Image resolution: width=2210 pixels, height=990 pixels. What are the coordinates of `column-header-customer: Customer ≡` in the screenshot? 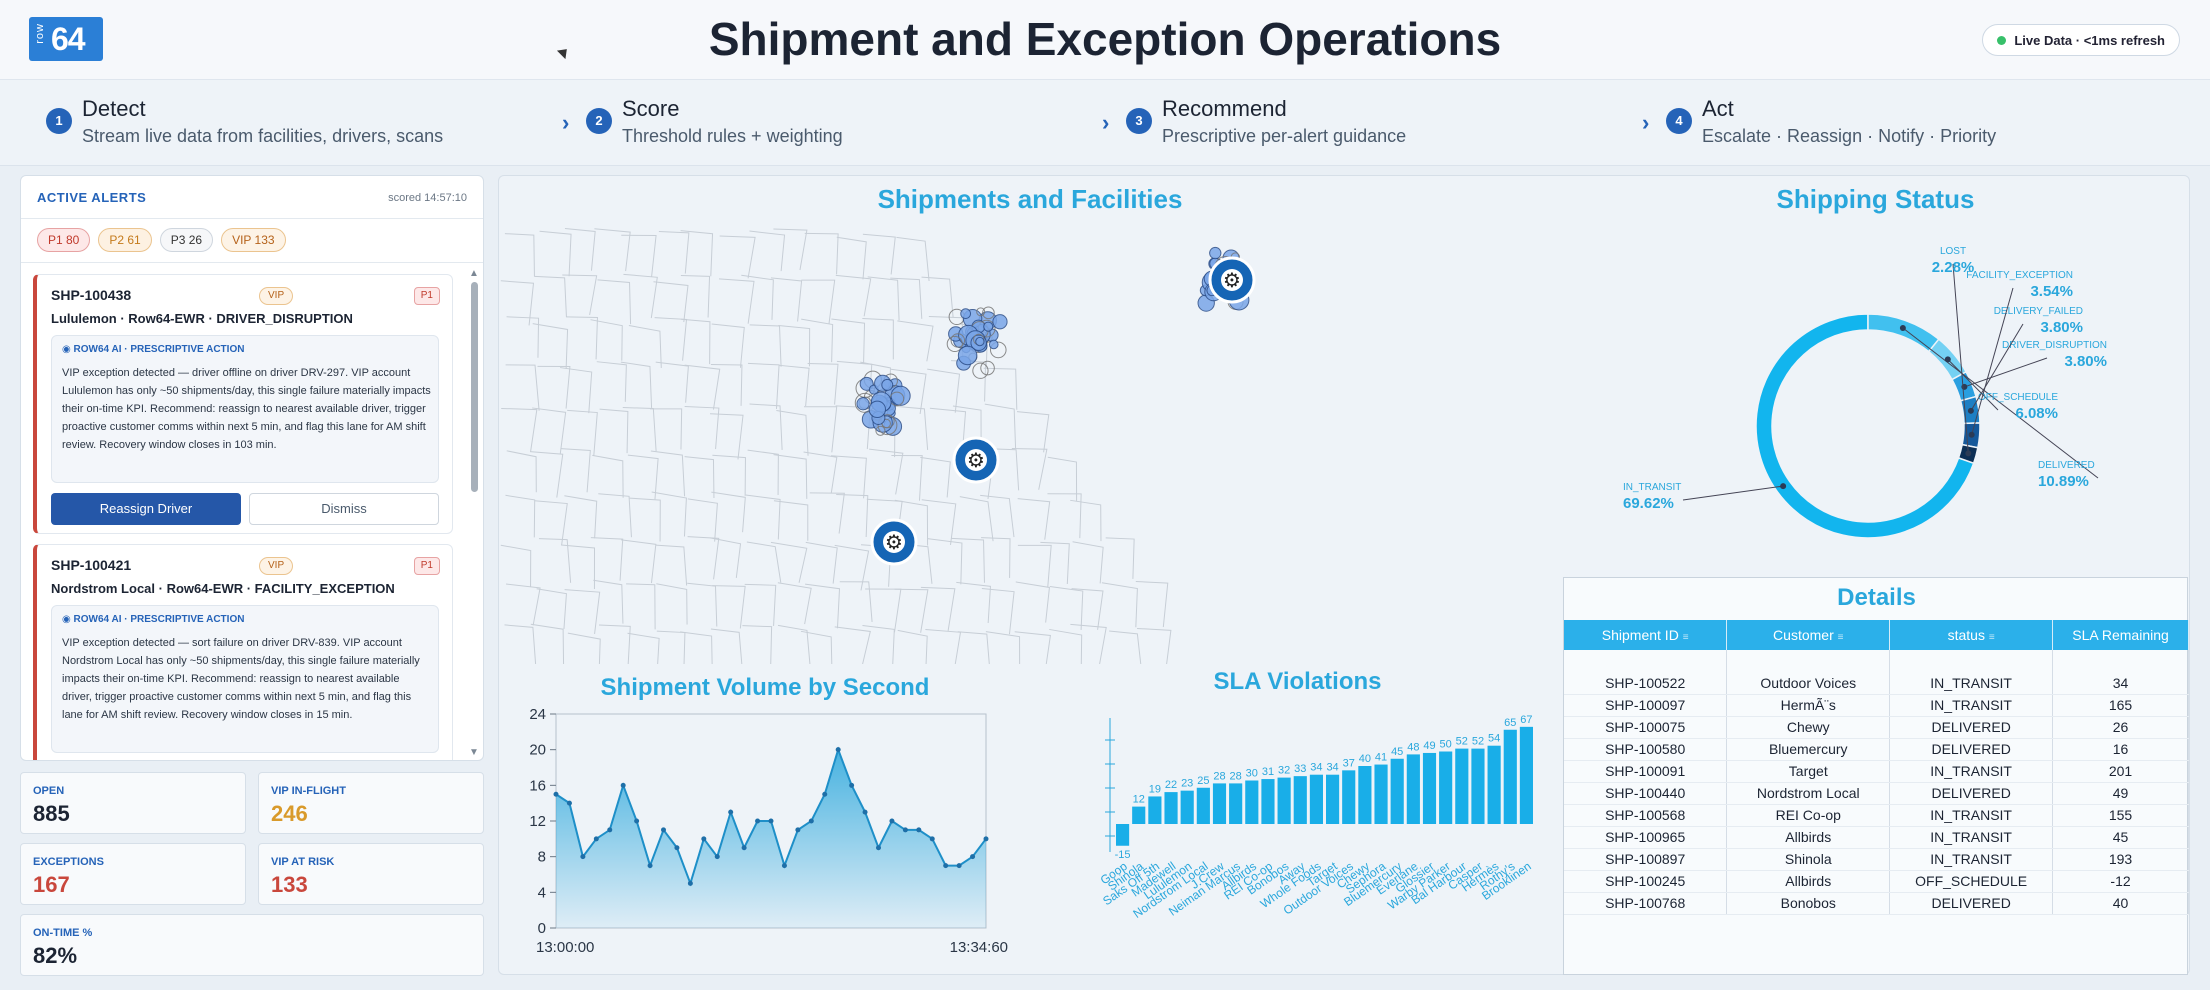 It's located at (1808, 635).